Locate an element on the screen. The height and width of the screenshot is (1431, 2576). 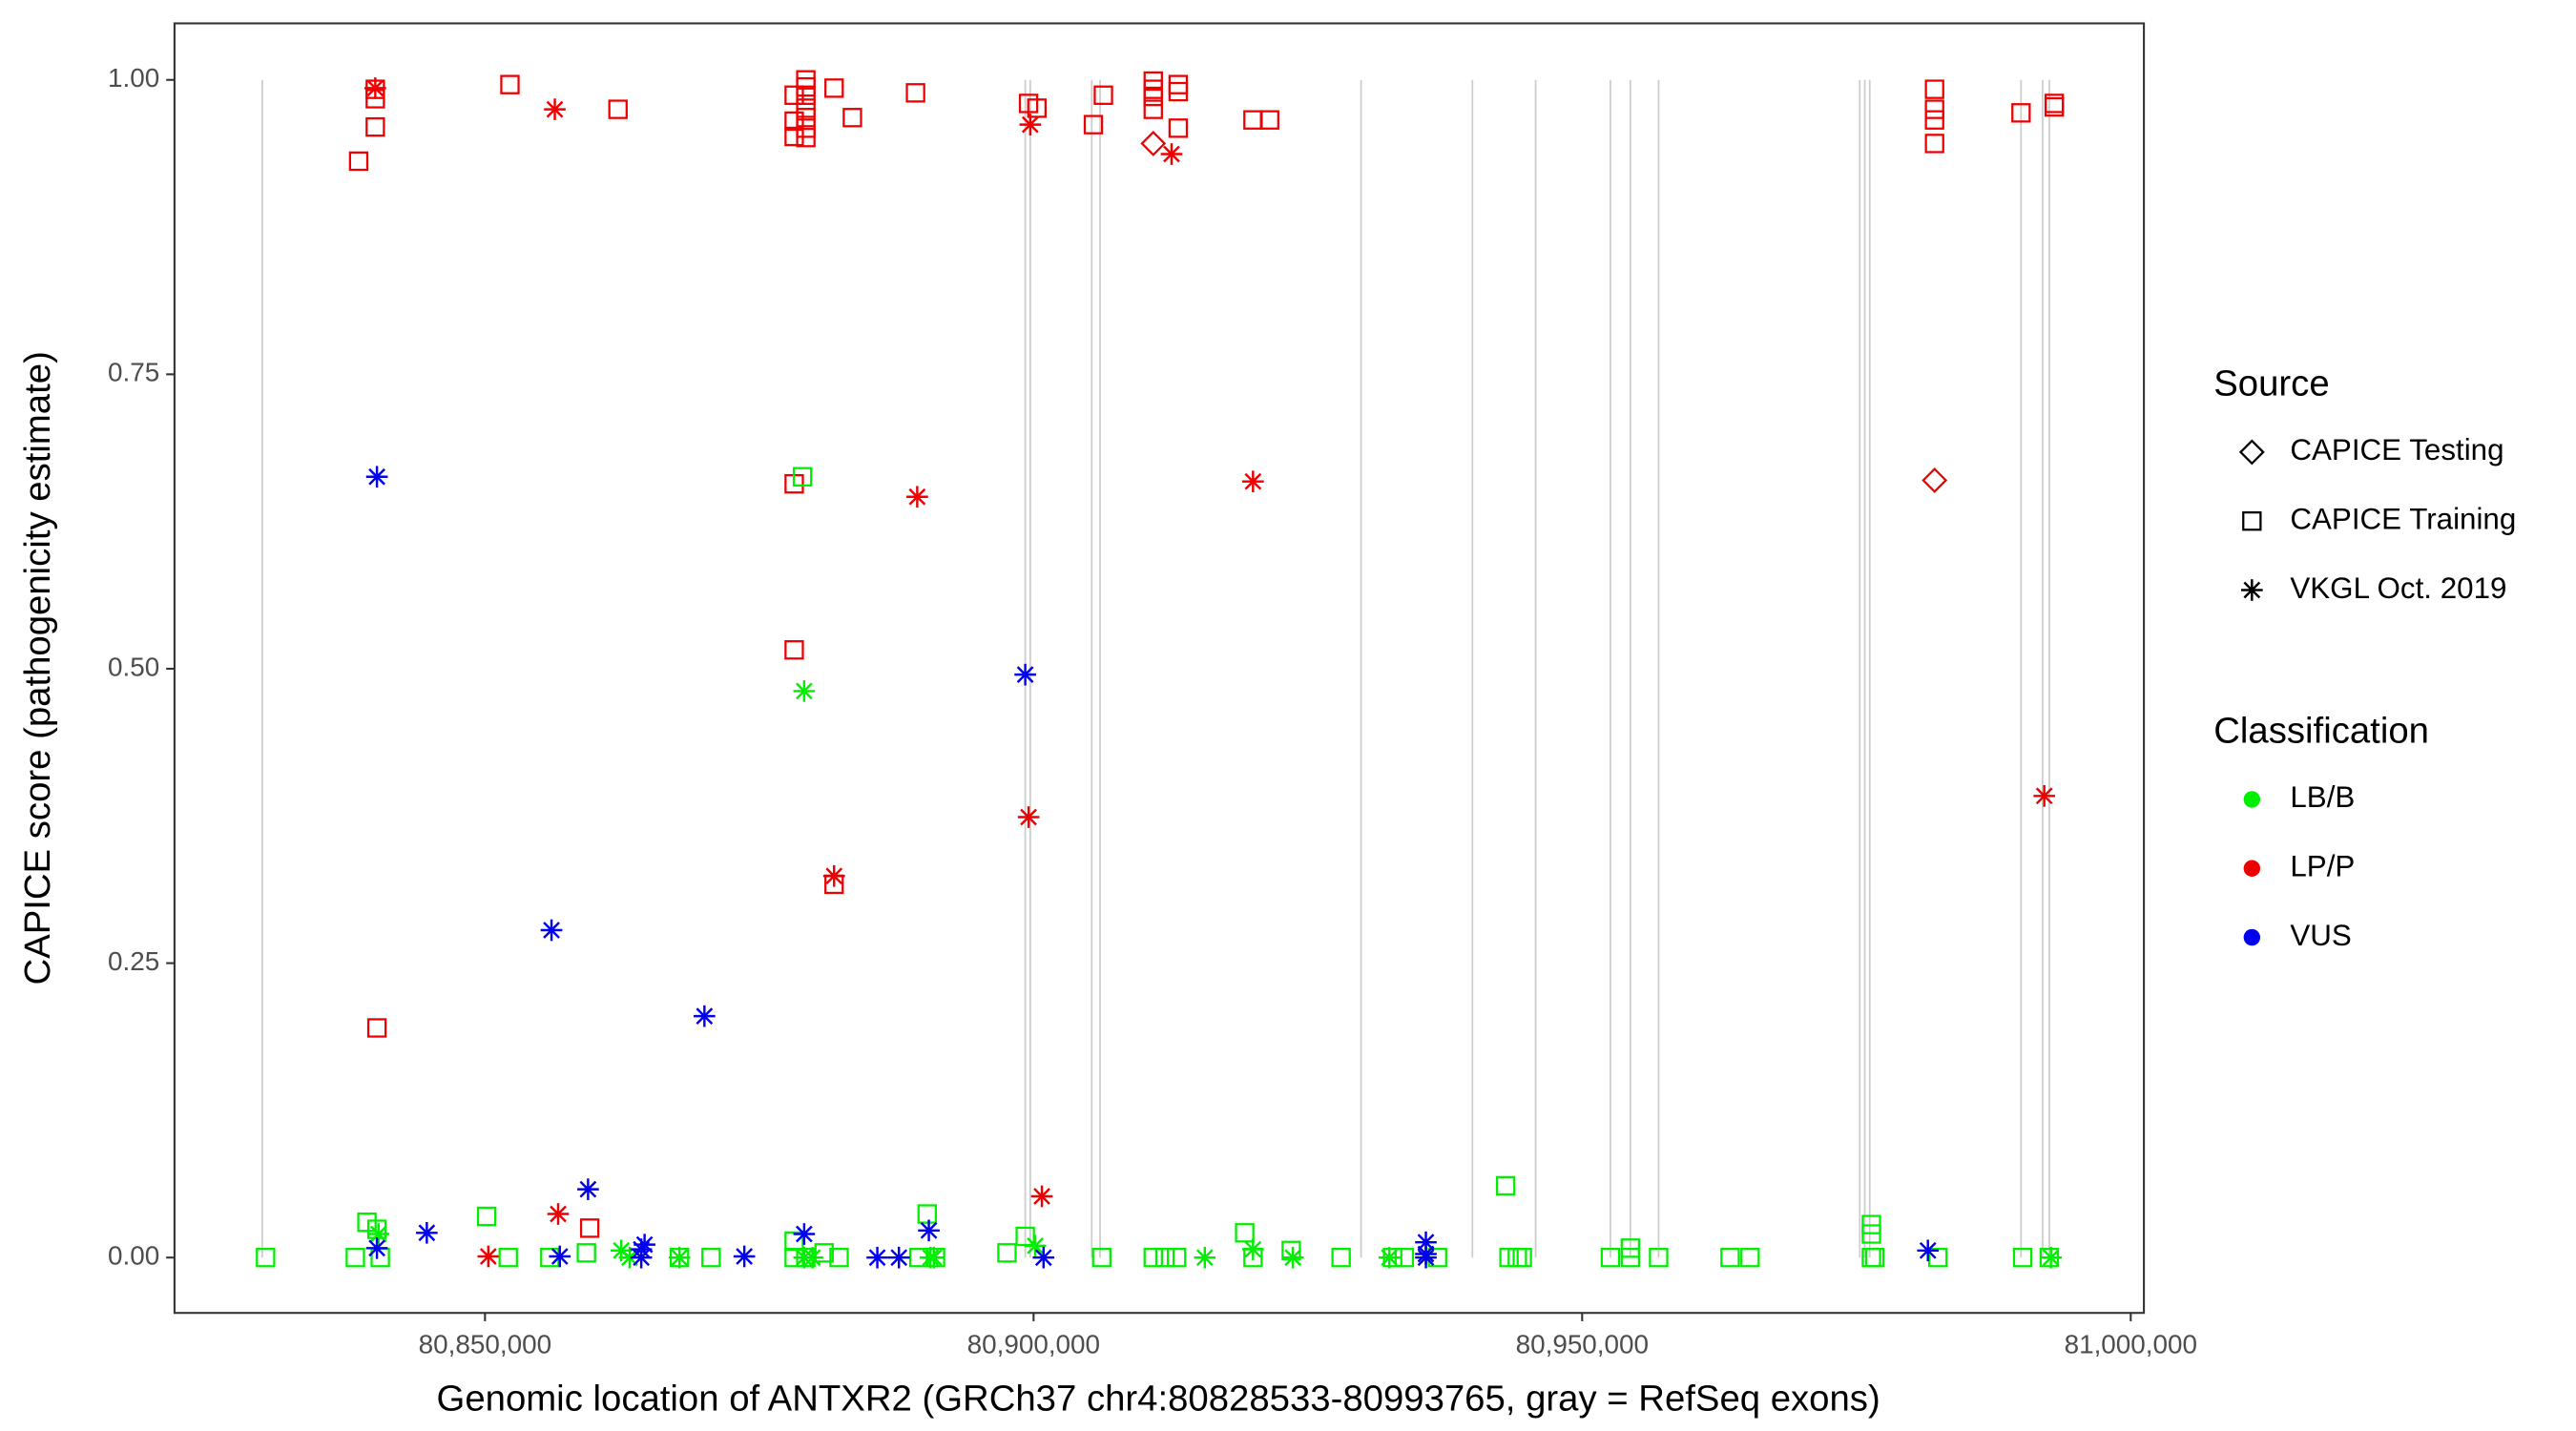
y-tick-label: 1.00 is located at coordinates (133, 78).